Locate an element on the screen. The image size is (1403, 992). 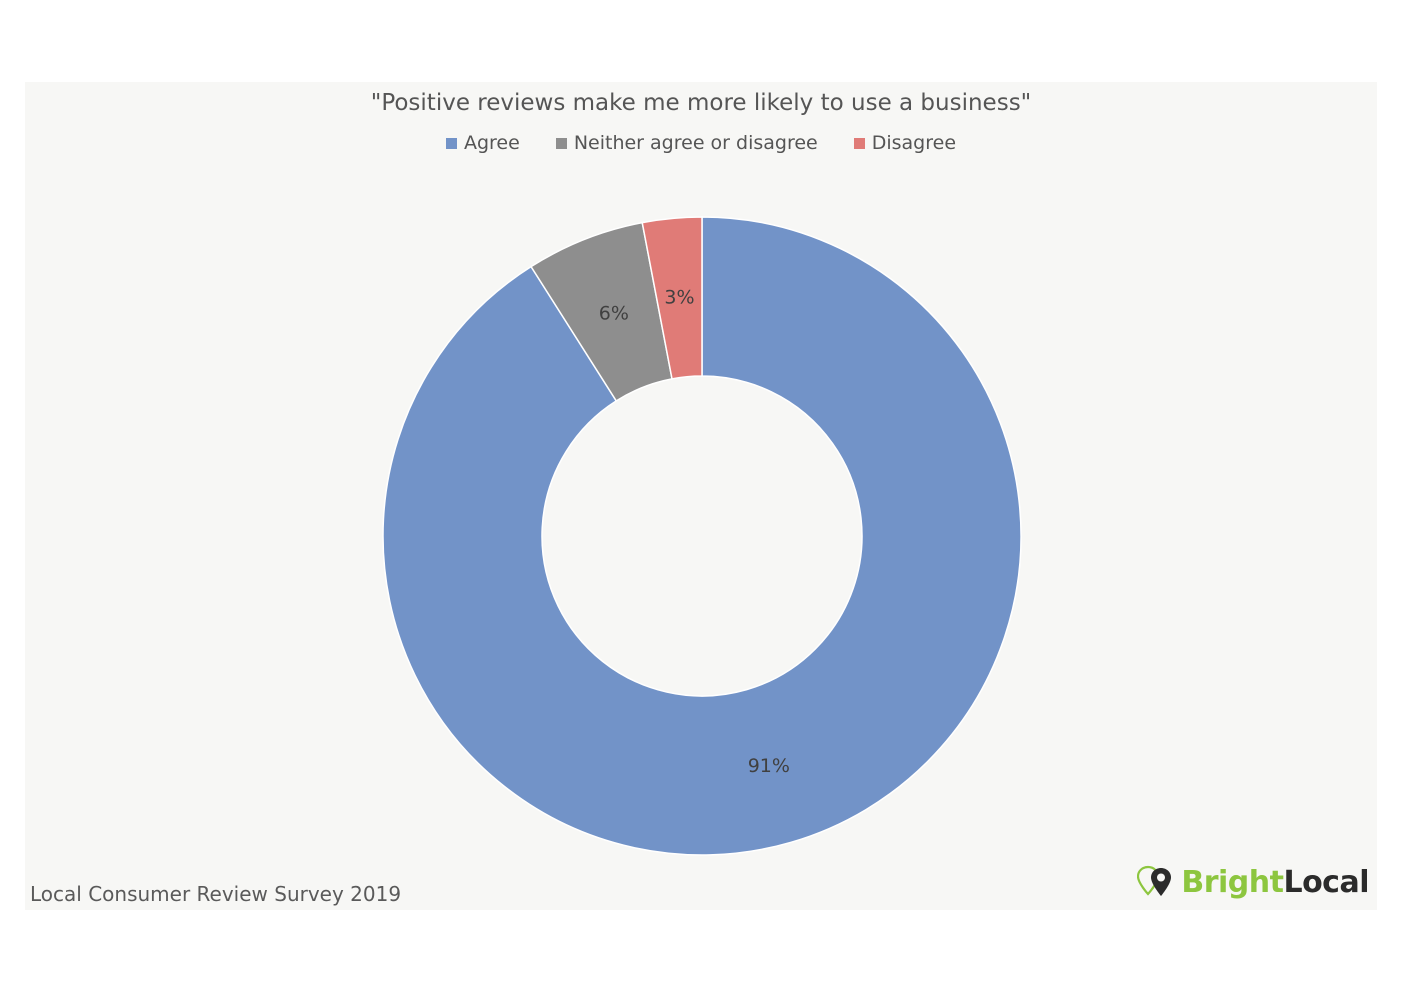
brand-wordmark: BrightLocal is located at coordinates (1275, 882).